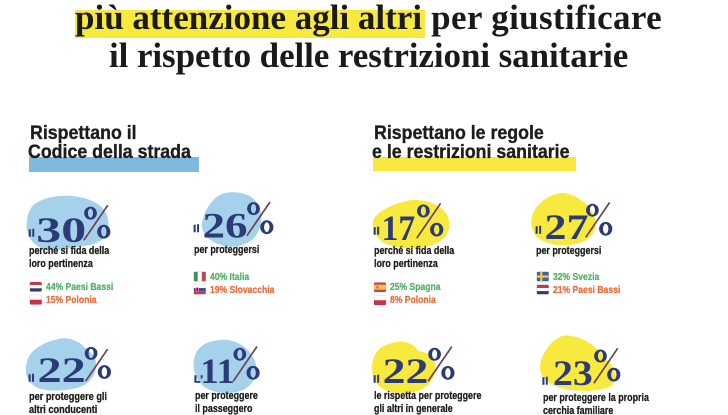 The image size is (728, 415). I want to click on svg-text: 26, so click(225, 225).